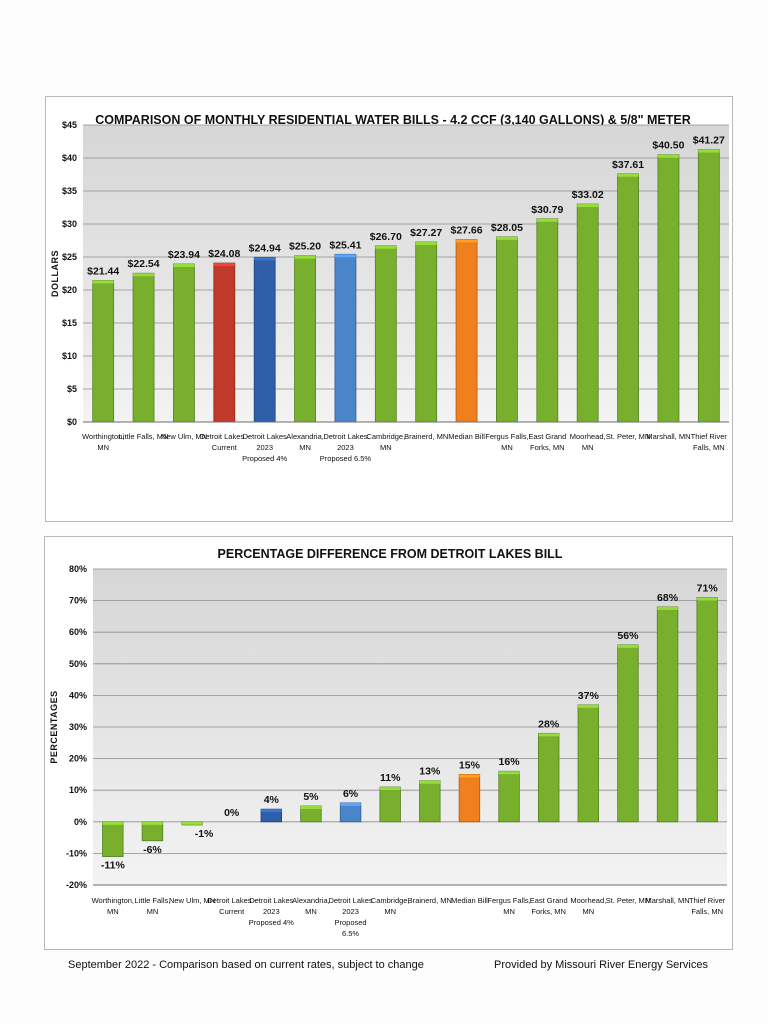 The image size is (768, 1024). What do you see at coordinates (69, 125) in the screenshot?
I see `y-tick-label: $45` at bounding box center [69, 125].